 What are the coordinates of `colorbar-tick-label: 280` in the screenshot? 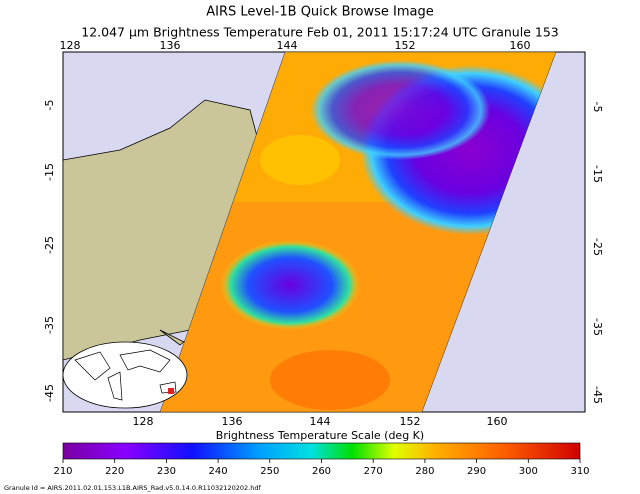 It's located at (424, 471).